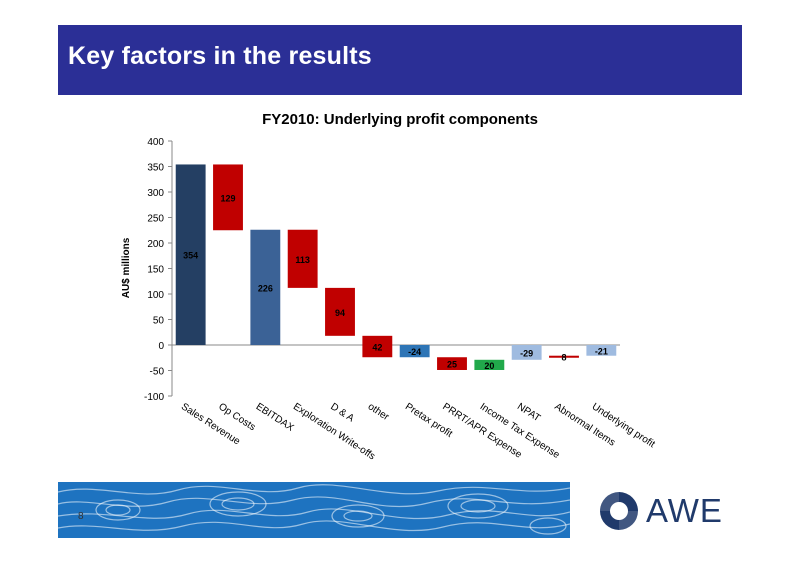 Image resolution: width=800 pixels, height=565 pixels. What do you see at coordinates (155, 193) in the screenshot?
I see `y-tick-label: 300` at bounding box center [155, 193].